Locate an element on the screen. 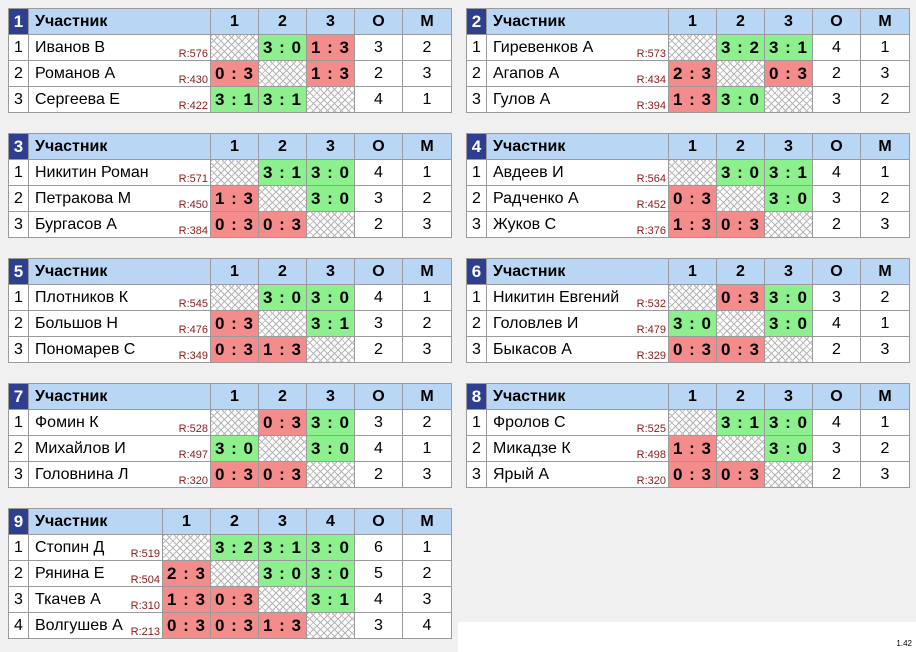  player-rating: R:434 is located at coordinates (651, 80).